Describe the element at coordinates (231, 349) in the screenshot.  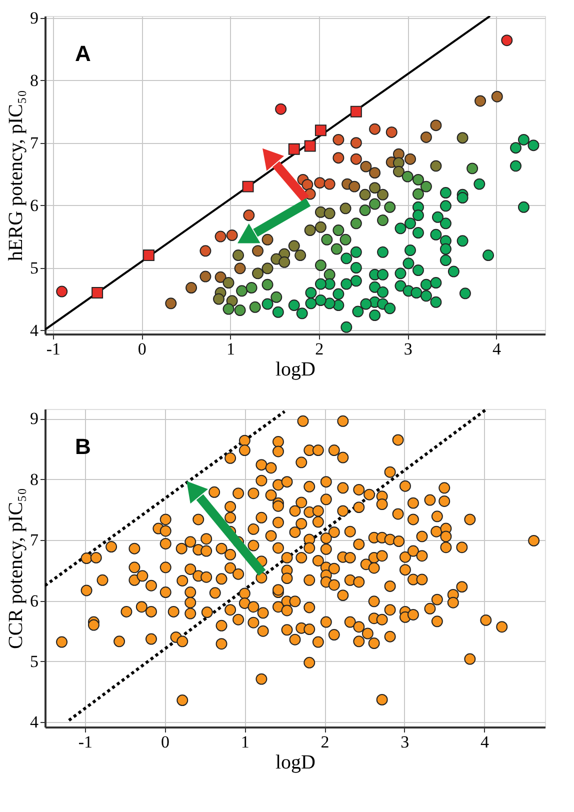
I see `x-tick-label: 1` at that location.